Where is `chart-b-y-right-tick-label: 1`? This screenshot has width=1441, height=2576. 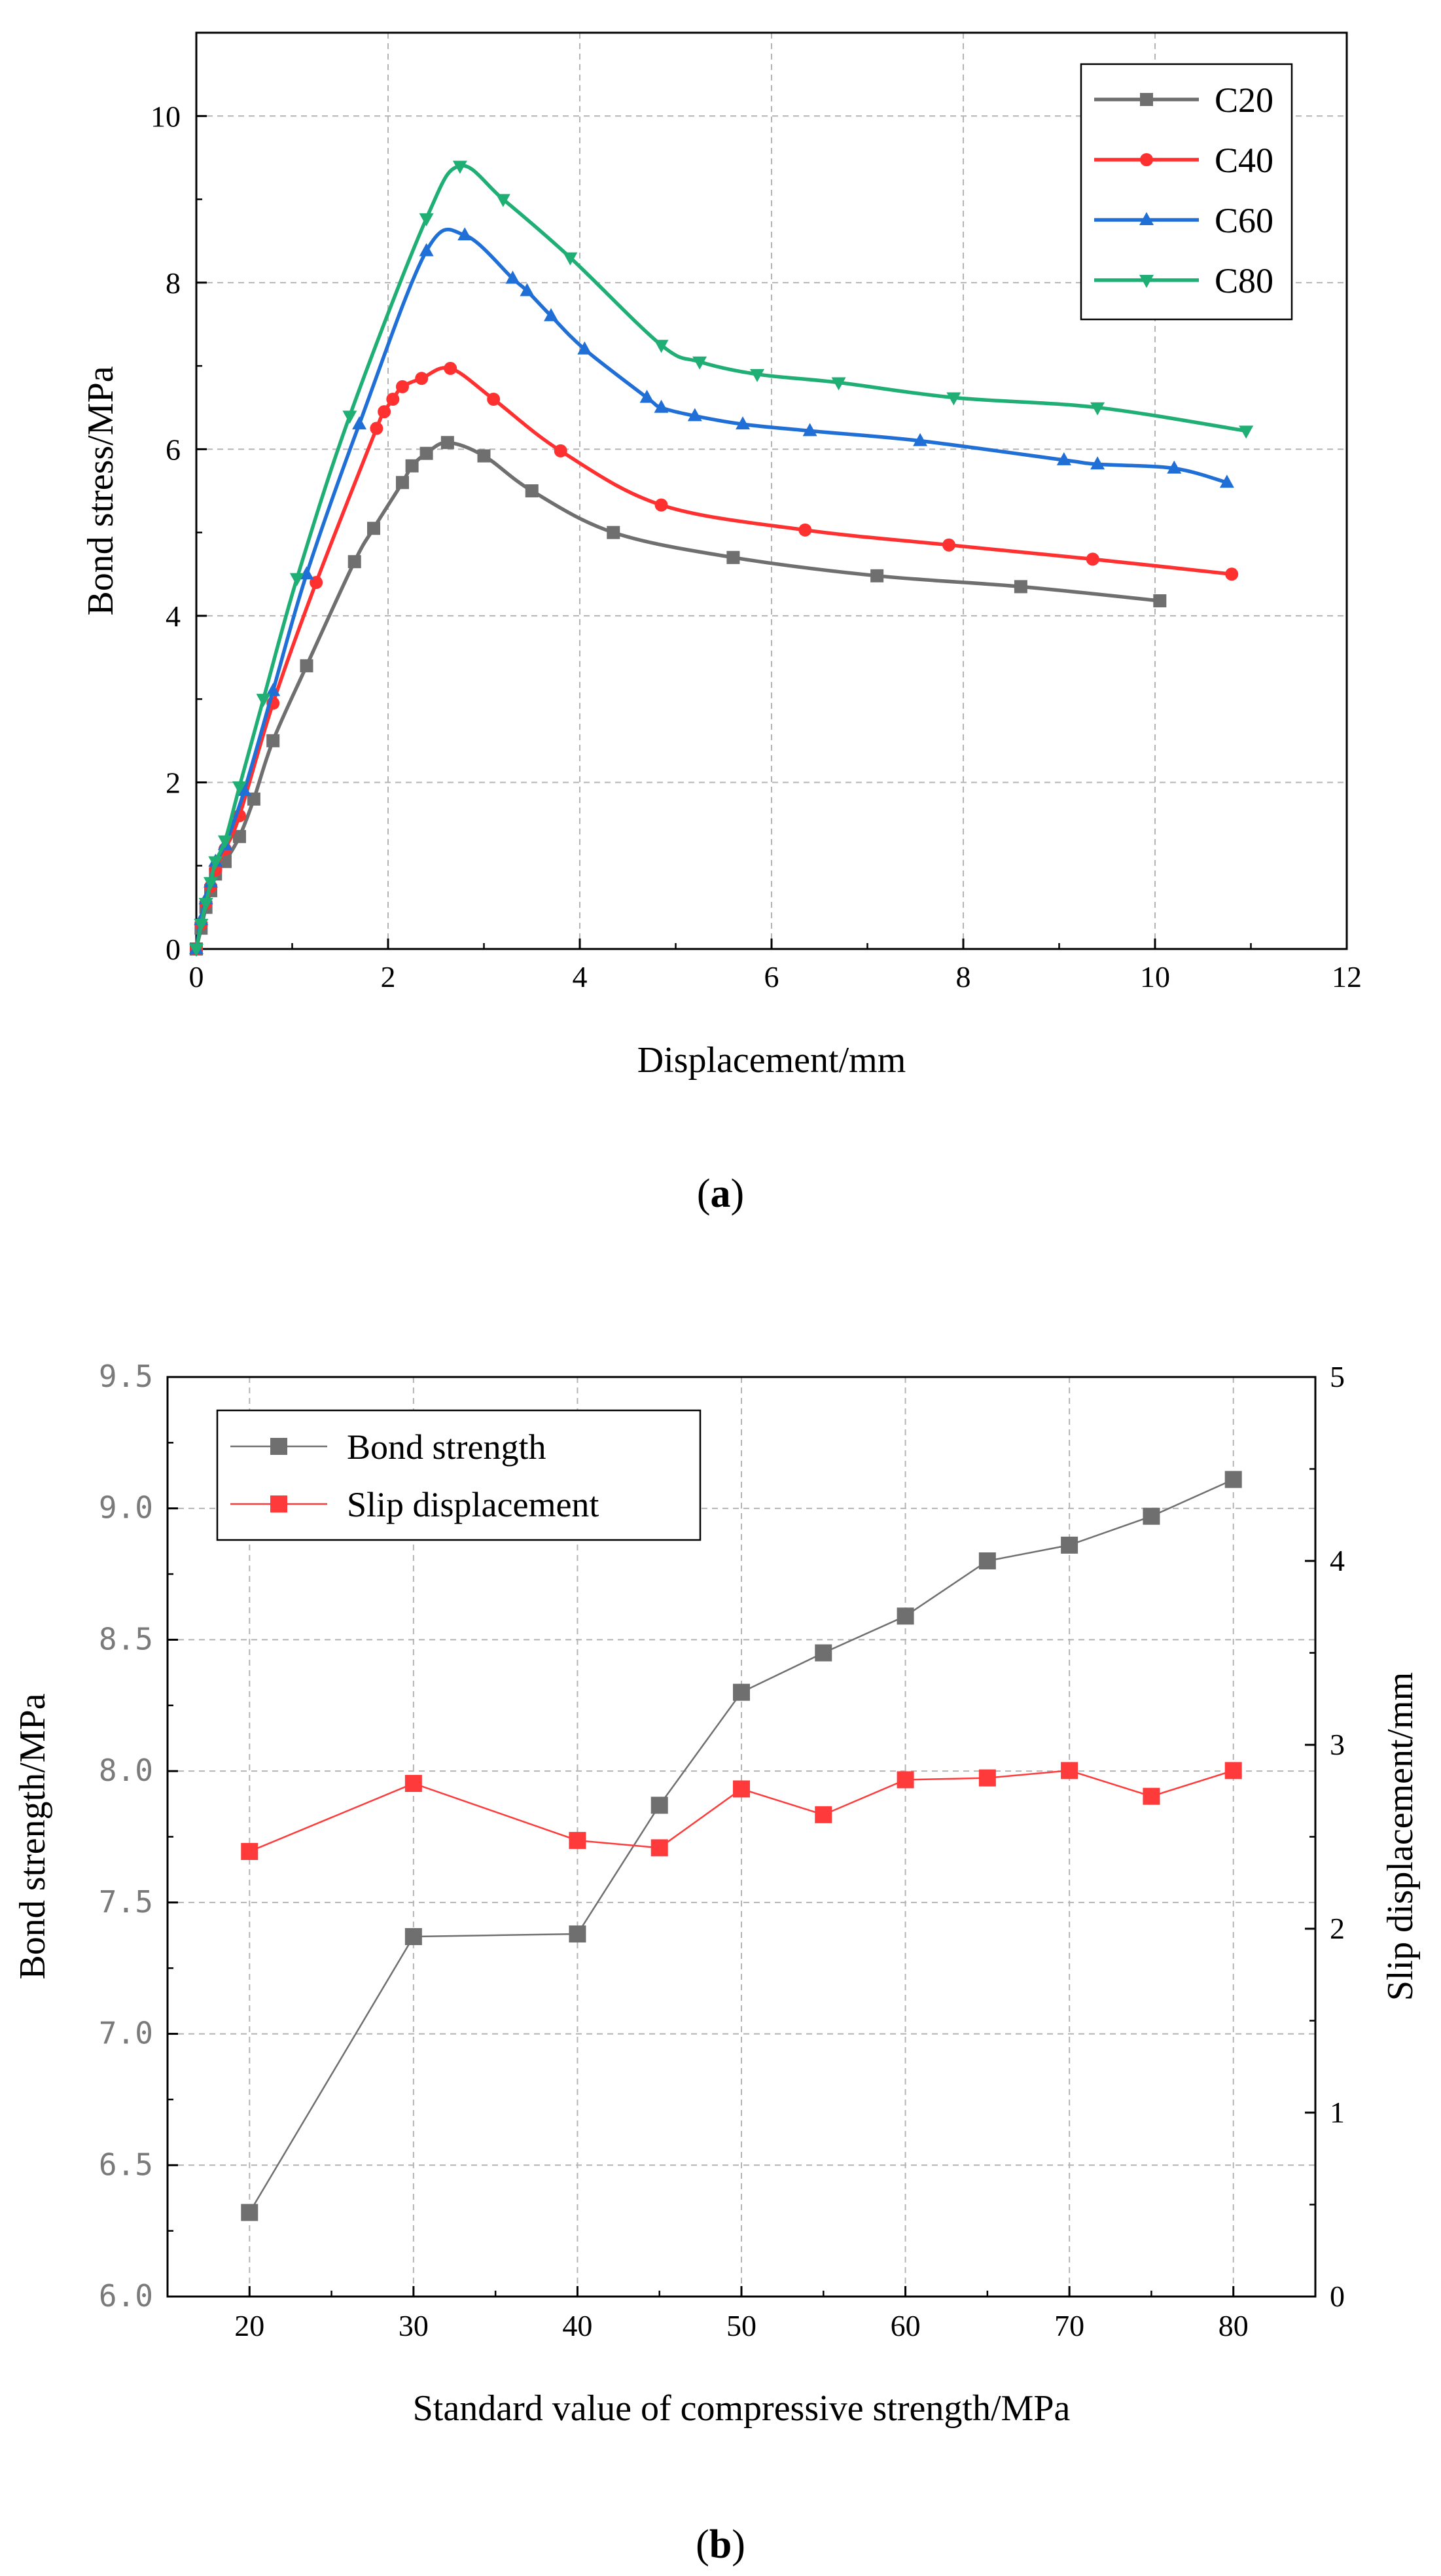
chart-b-y-right-tick-label: 1 is located at coordinates (1337, 2112).